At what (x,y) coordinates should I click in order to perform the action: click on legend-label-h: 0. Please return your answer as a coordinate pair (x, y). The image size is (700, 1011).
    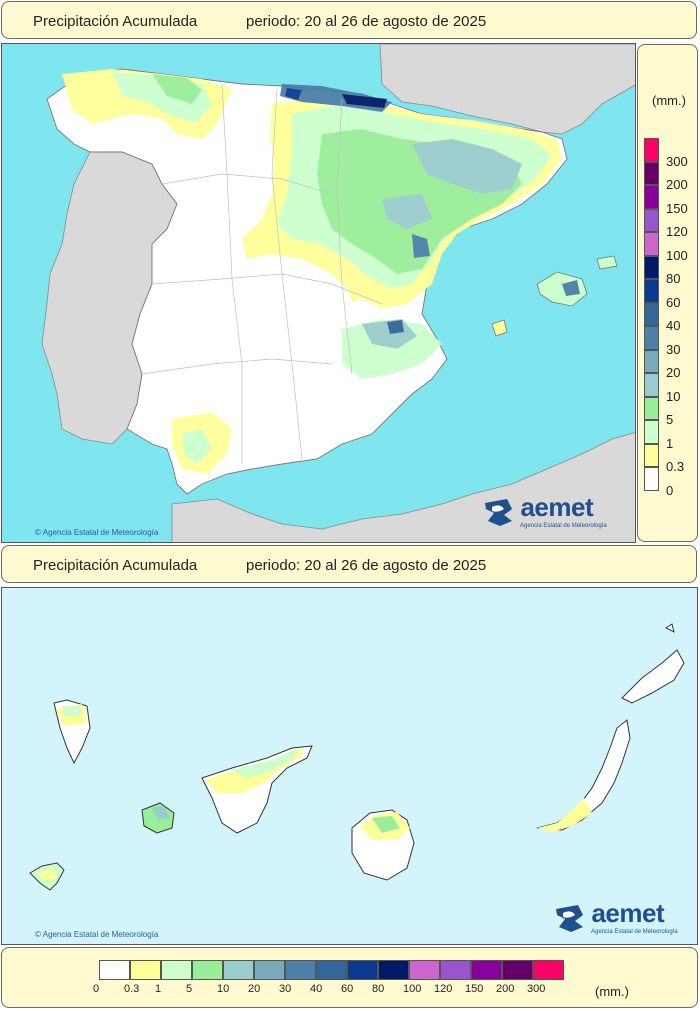
    Looking at the image, I should click on (96, 989).